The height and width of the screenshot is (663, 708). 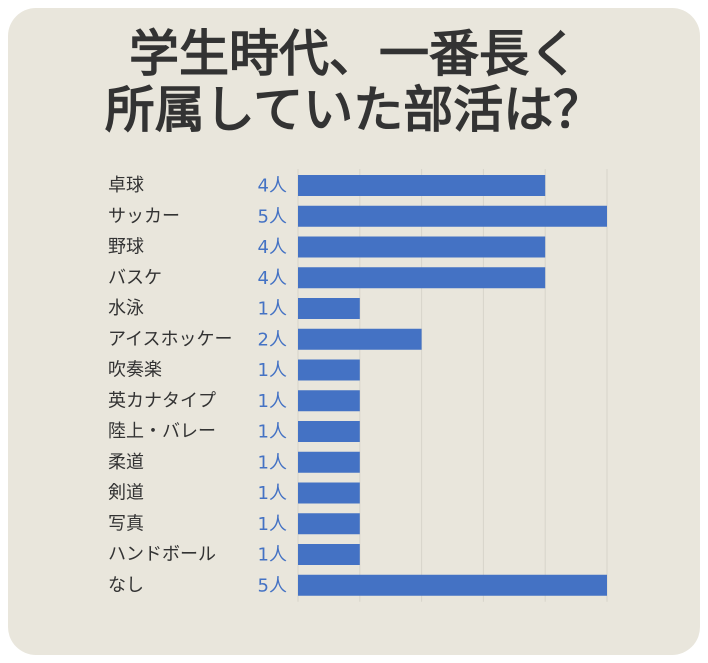 I want to click on category-label: 卓球, so click(x=126, y=185).